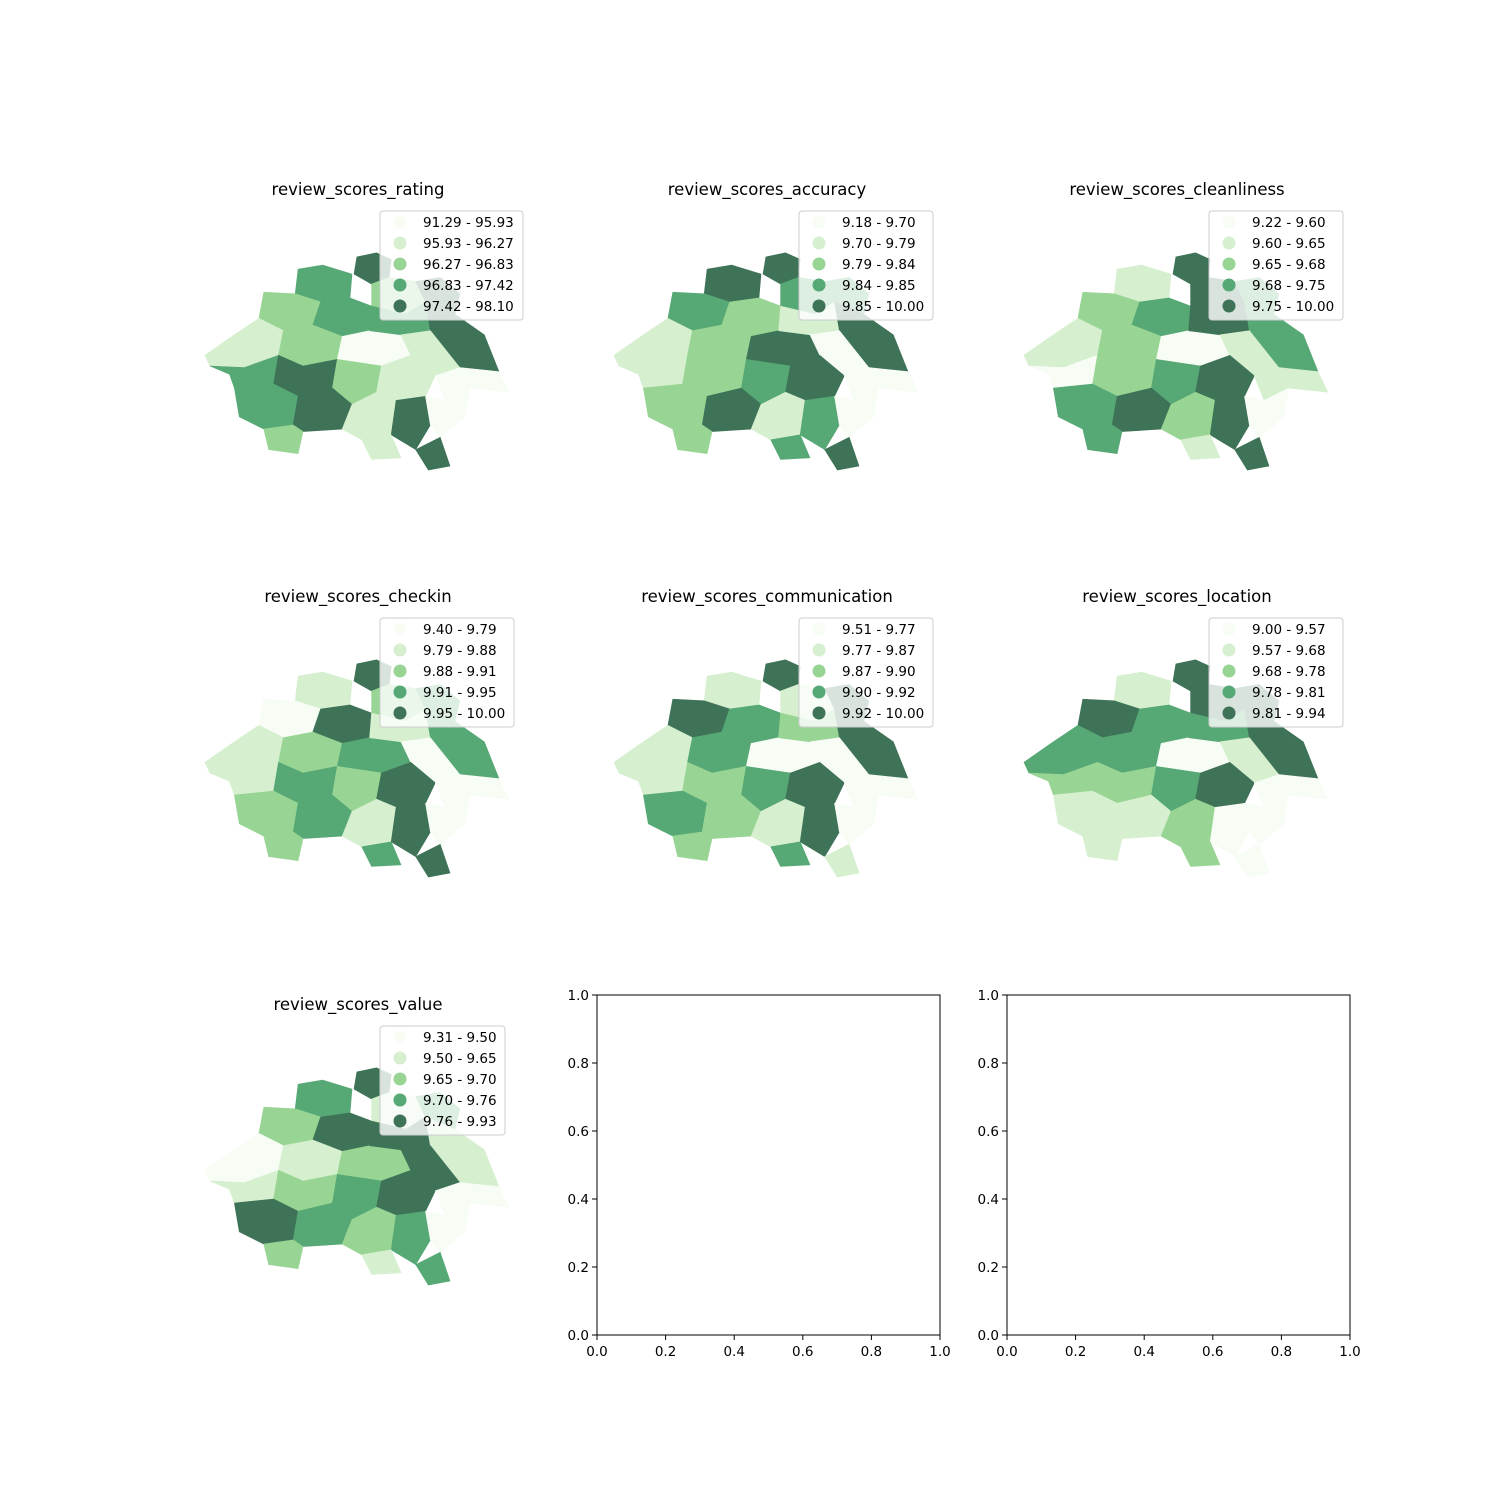  Describe the element at coordinates (468, 286) in the screenshot. I see `legend-label: 96.83 - 97.42` at that location.